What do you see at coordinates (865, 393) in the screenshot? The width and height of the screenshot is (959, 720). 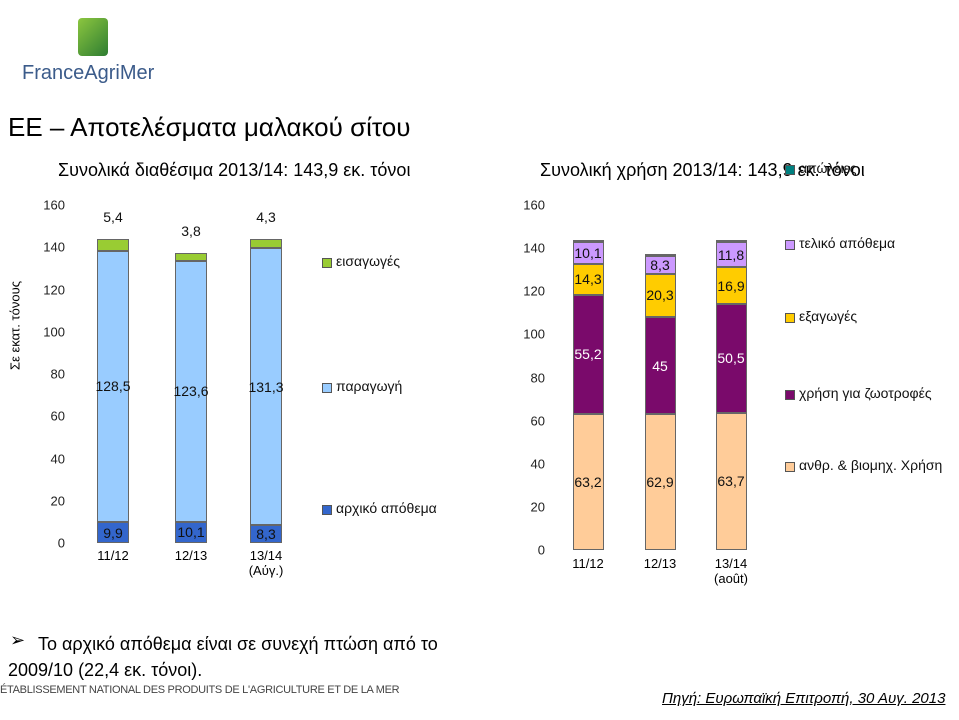 I see `legend-label: χρήση για ζωοτροφές` at bounding box center [865, 393].